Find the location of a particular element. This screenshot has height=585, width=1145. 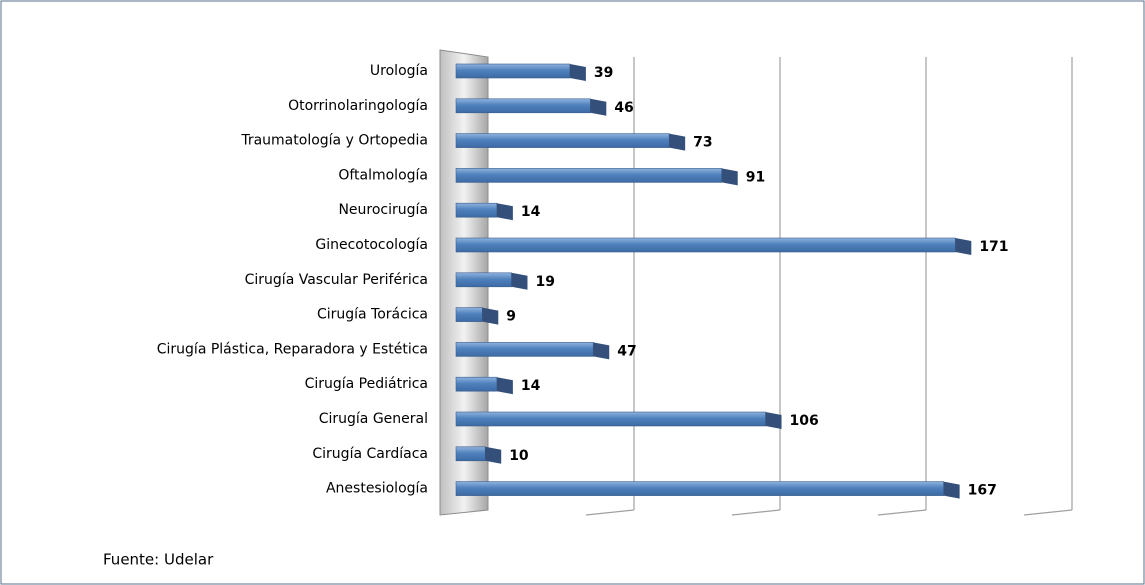

y-tick-label: Traumatología y Ortopedia is located at coordinates (334, 141).